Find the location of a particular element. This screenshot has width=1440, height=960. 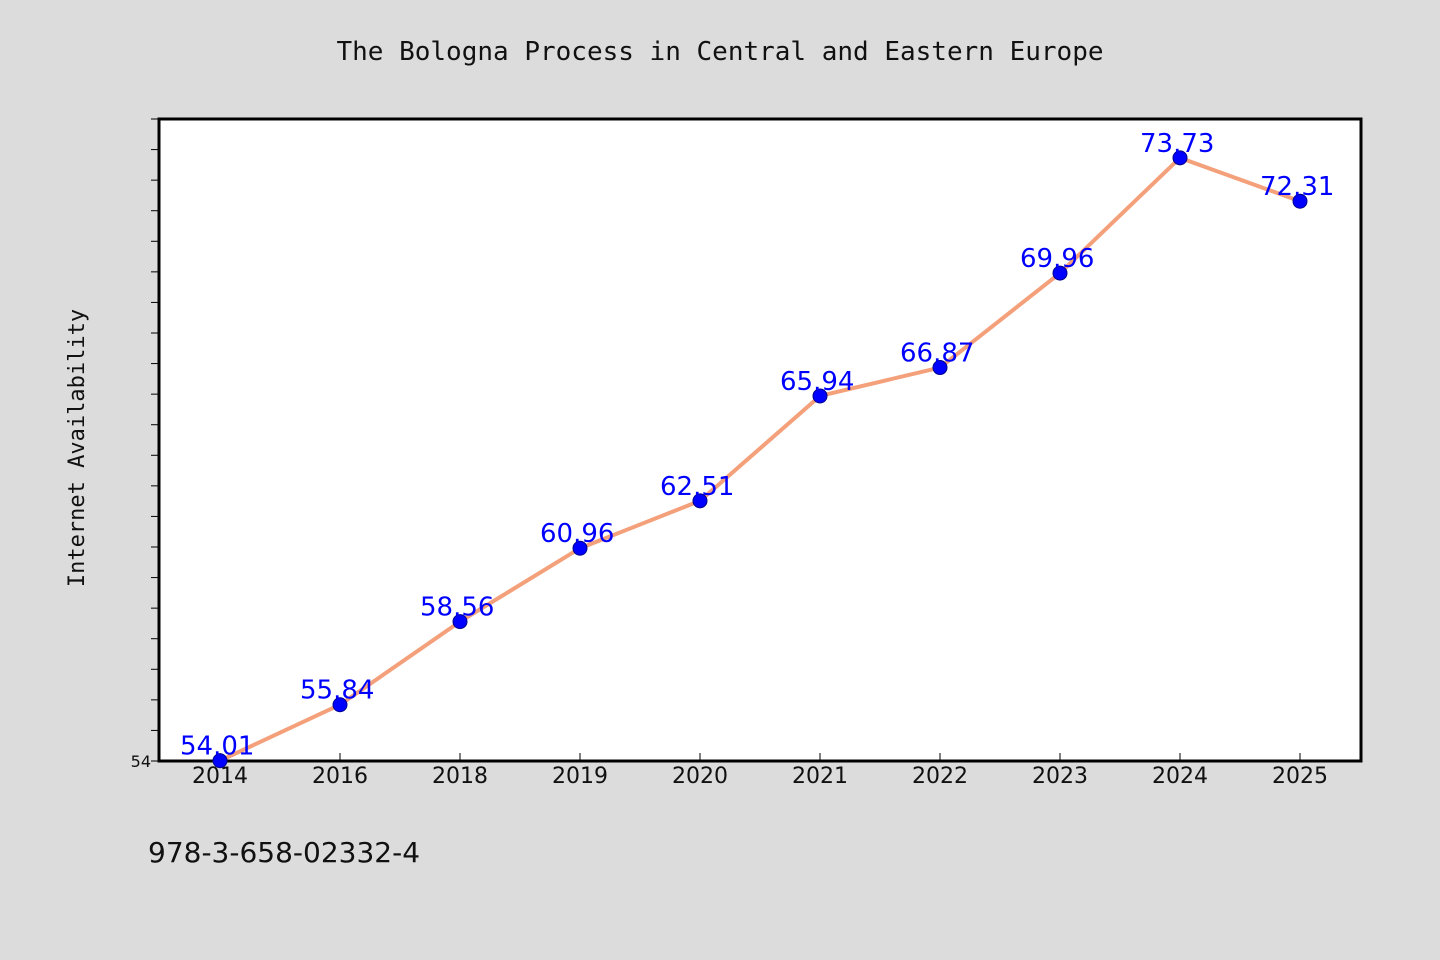

x-tick-label: 2020 is located at coordinates (700, 776).